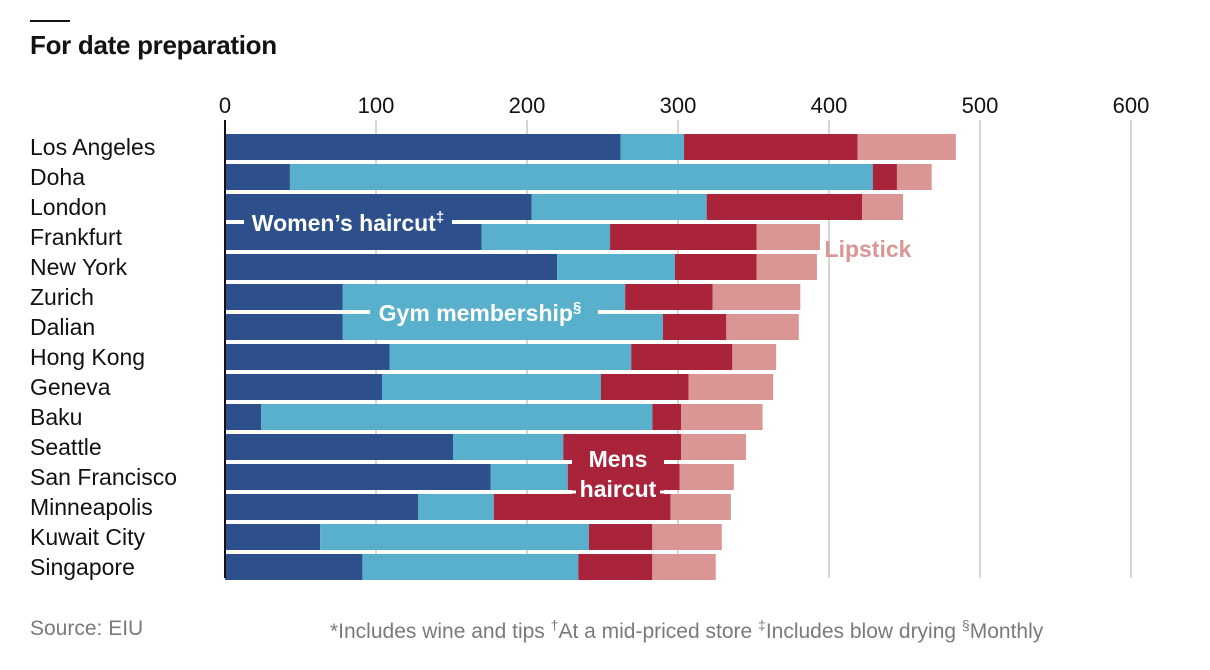 This screenshot has width=1210, height=670. I want to click on x-tick-label: 0, so click(225, 105).